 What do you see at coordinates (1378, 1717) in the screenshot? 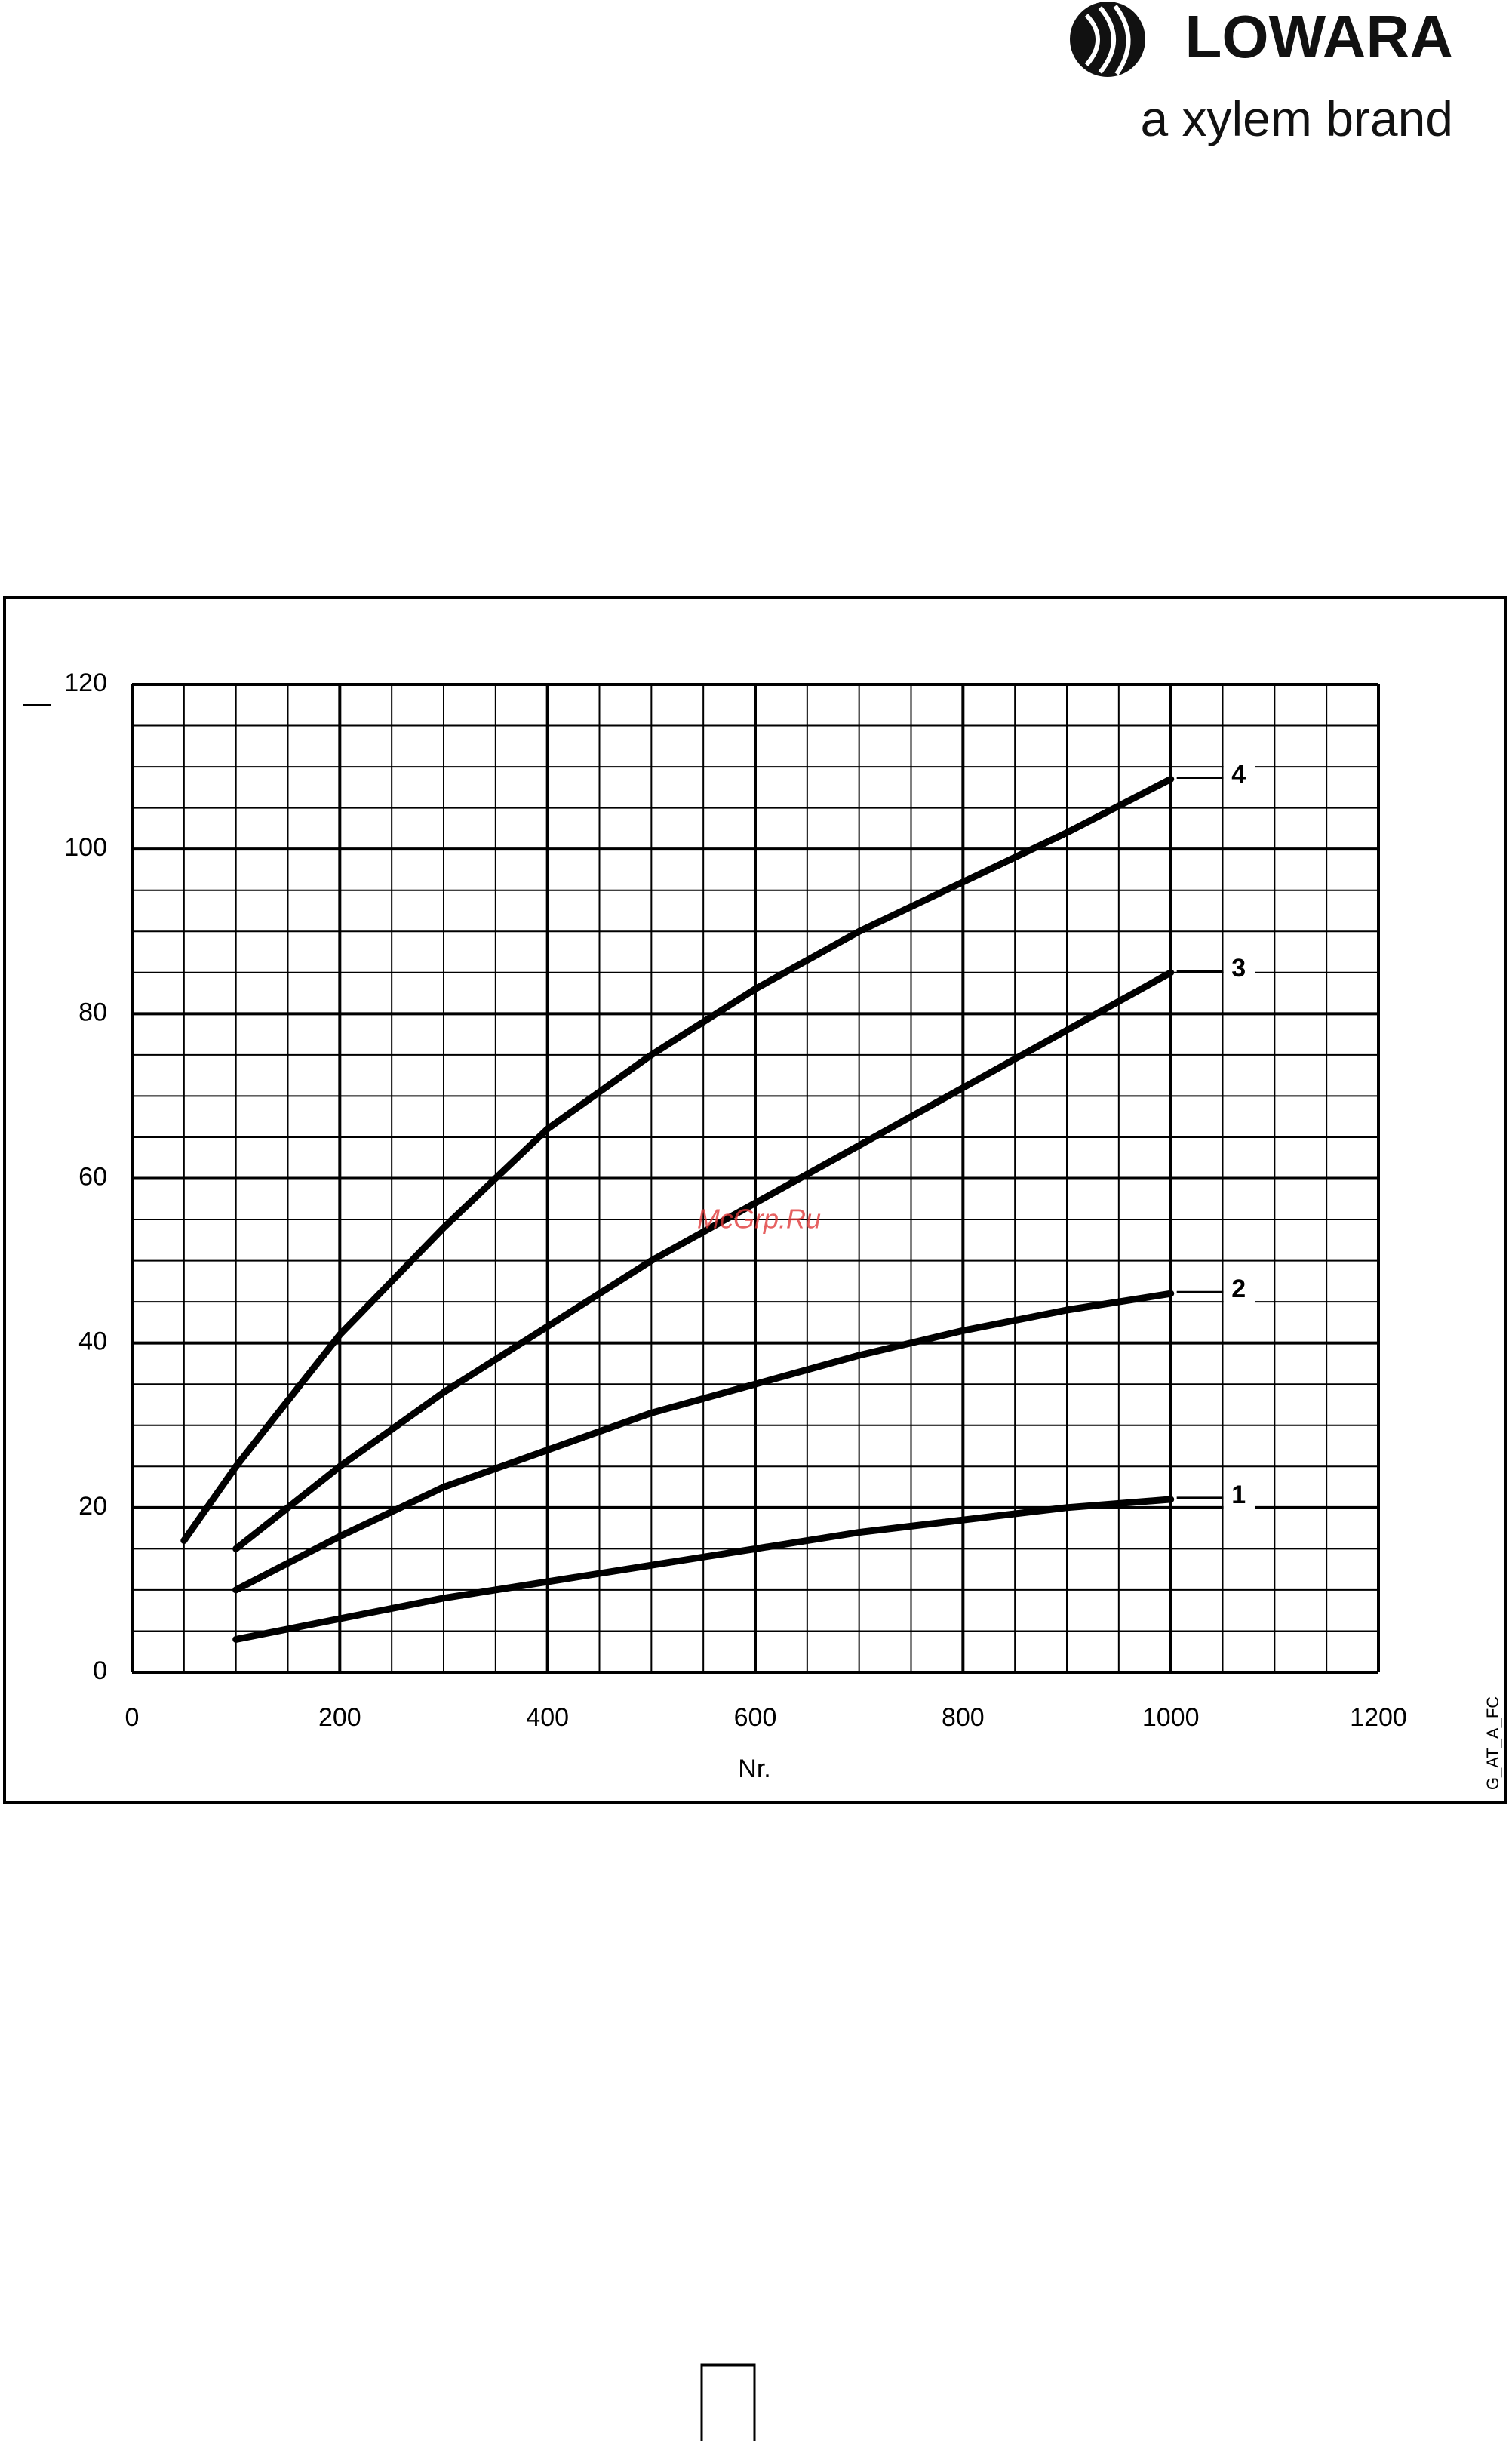
I see `x-tick-label: 1200` at bounding box center [1378, 1717].